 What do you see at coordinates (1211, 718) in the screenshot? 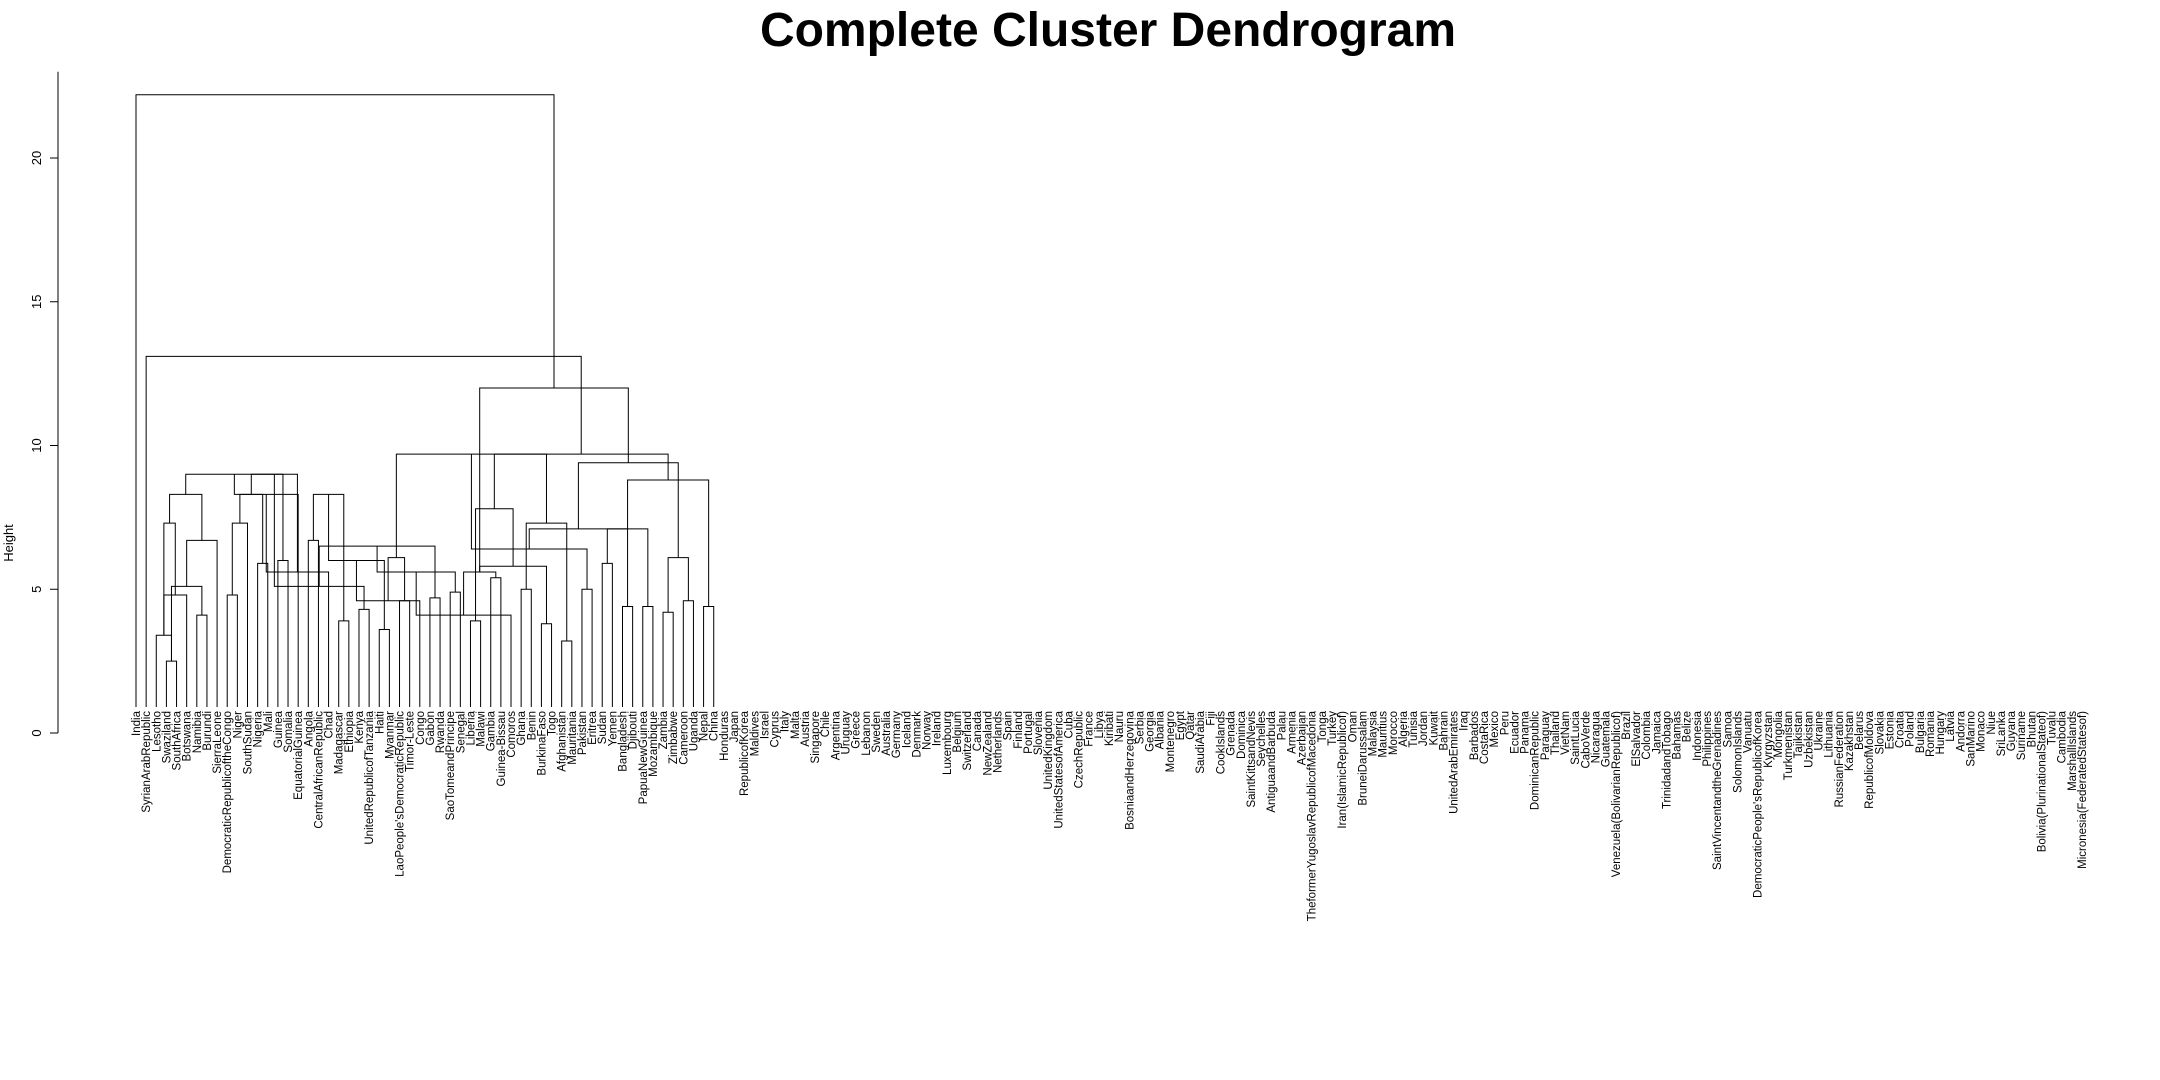
I see `leaf-label: Fiji` at bounding box center [1211, 718].